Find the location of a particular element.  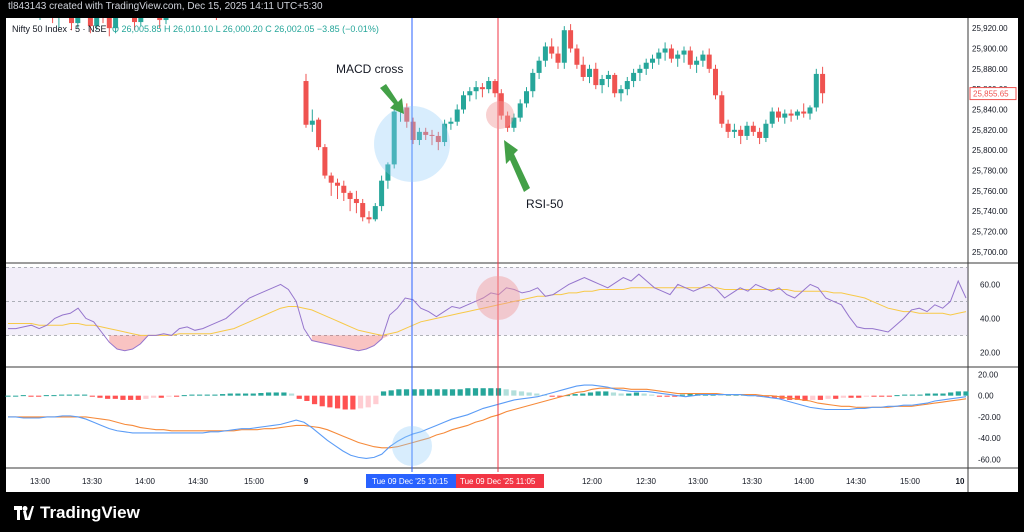

last-price-label: 25,855.65 is located at coordinates (991, 94).